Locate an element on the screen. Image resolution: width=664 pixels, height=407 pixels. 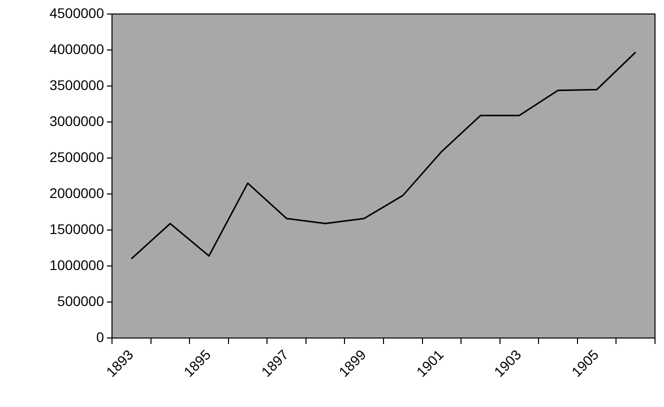
y-tick-label: 1500000 is located at coordinates (76, 228).